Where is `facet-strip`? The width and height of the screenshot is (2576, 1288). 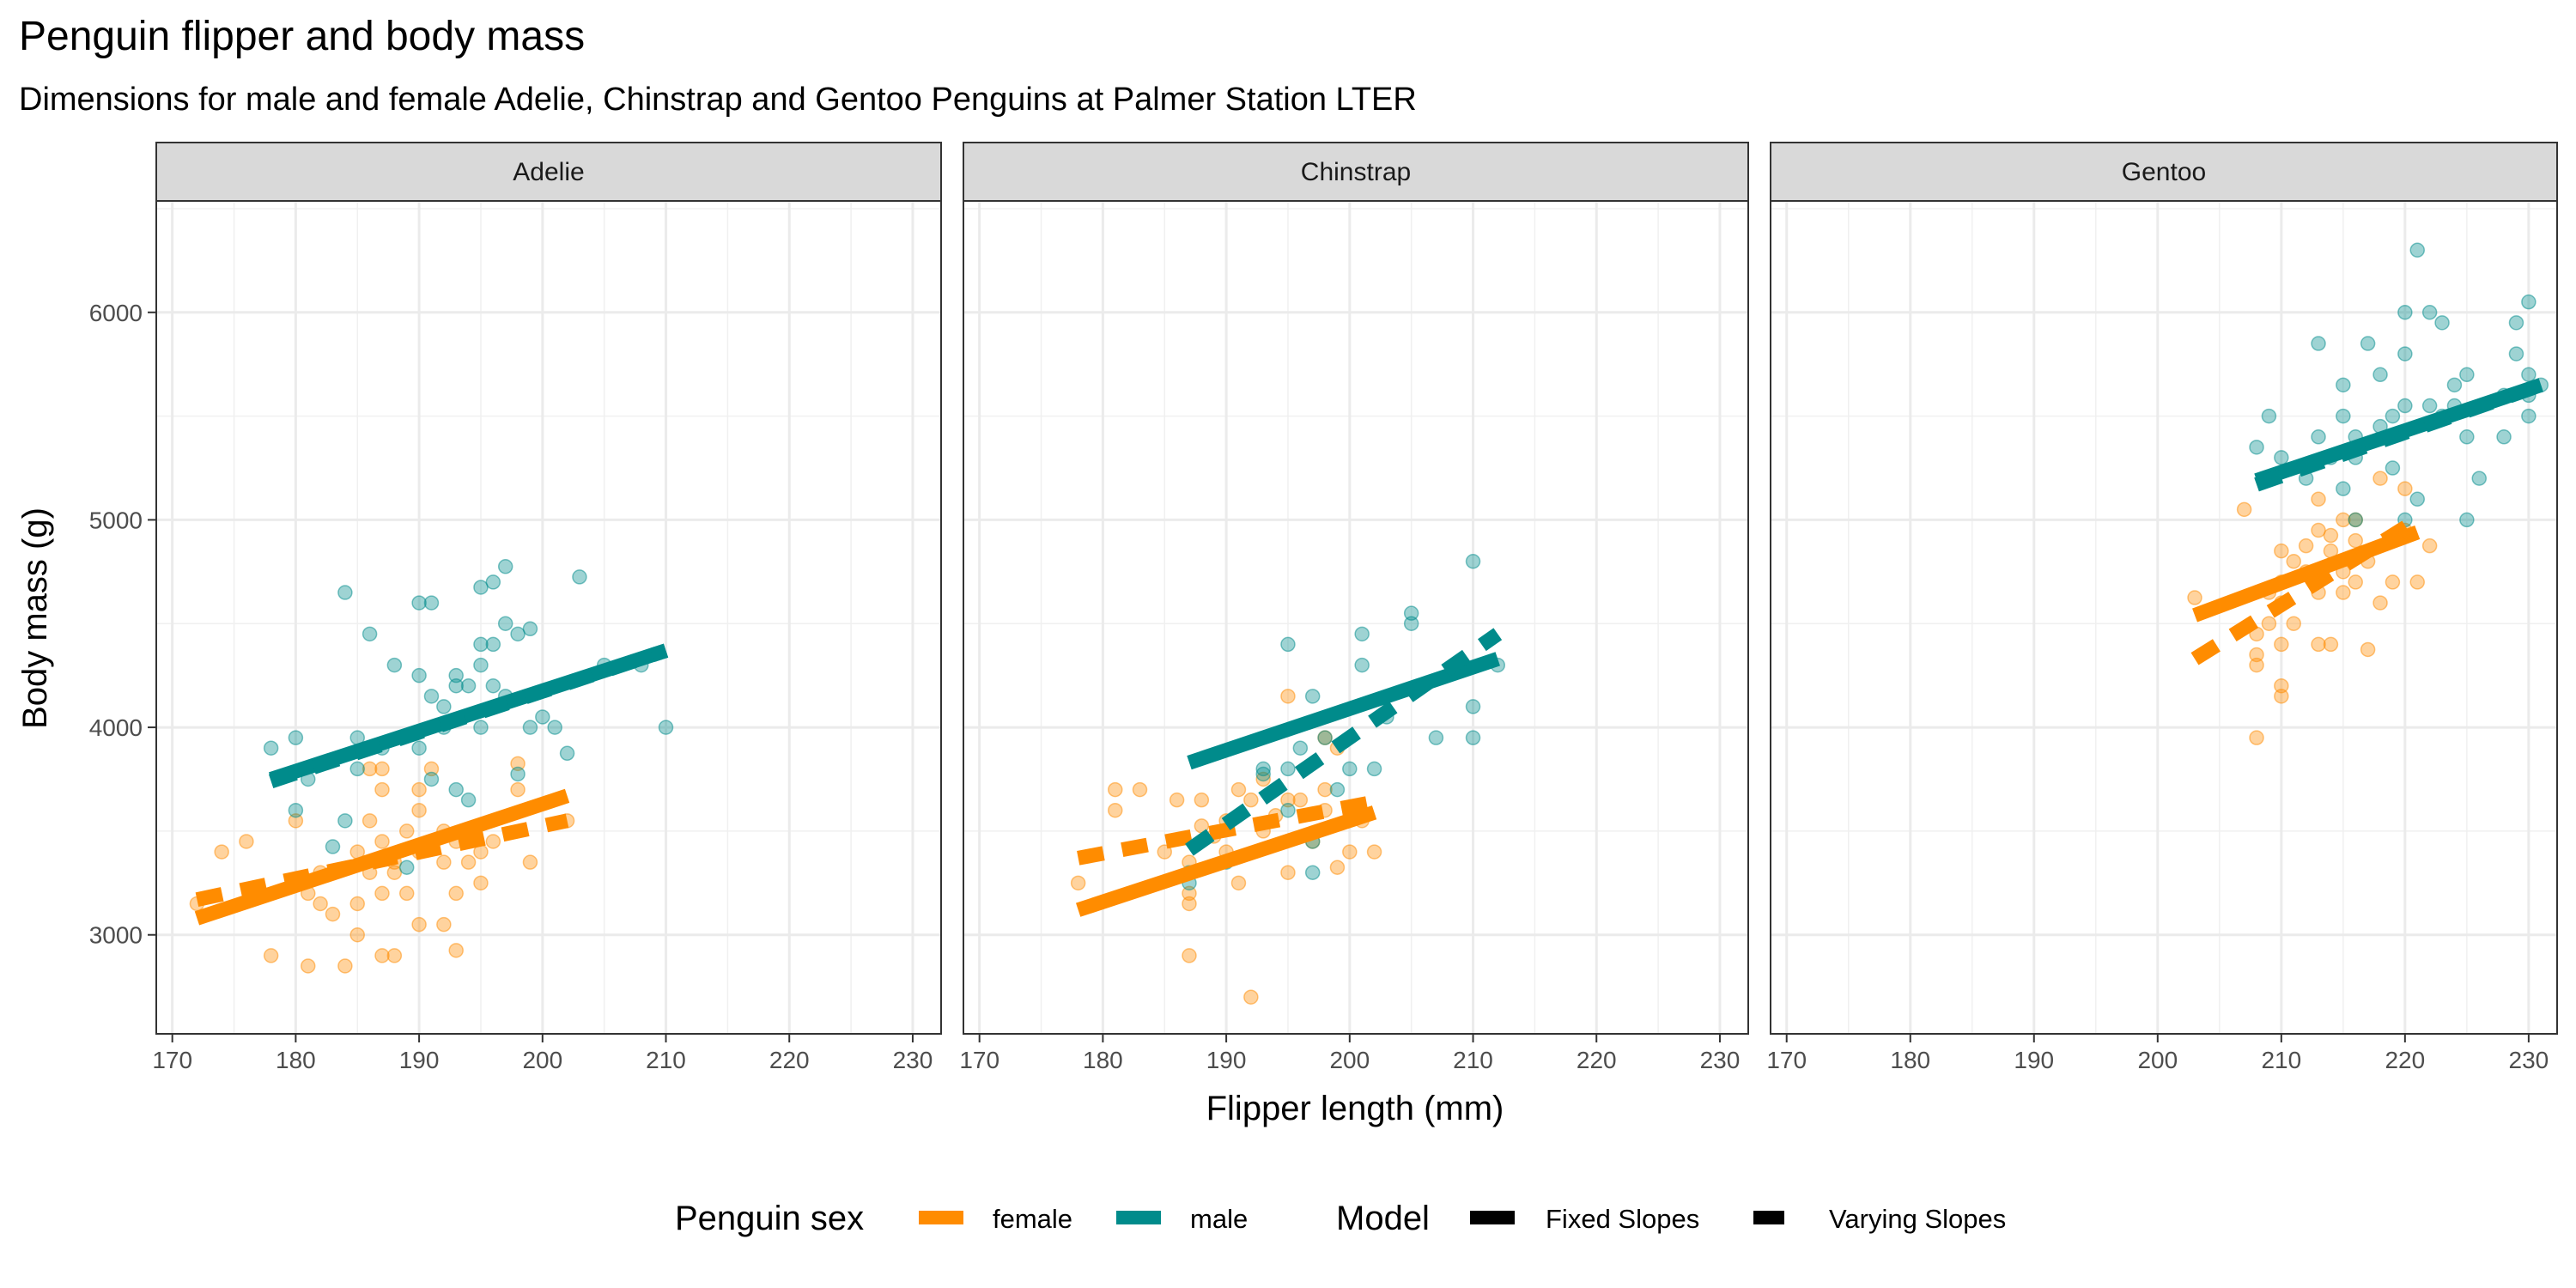
facet-strip is located at coordinates (548, 172).